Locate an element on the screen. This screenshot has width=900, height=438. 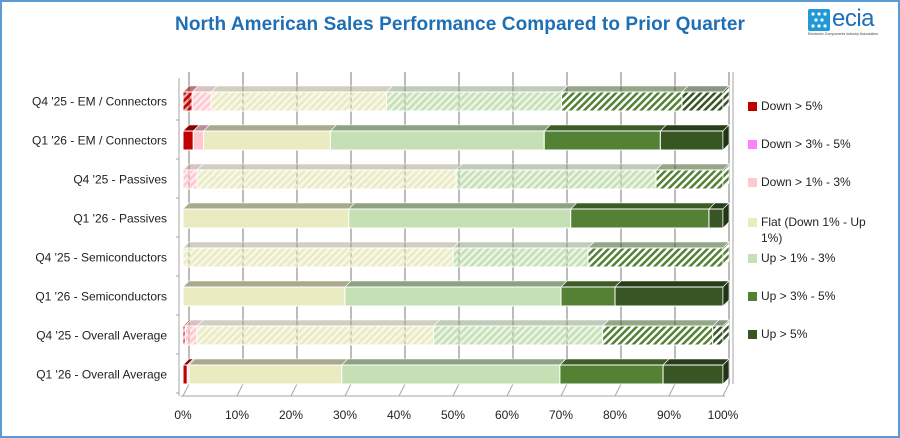
x-tick-label: 70% is located at coordinates (561, 415).